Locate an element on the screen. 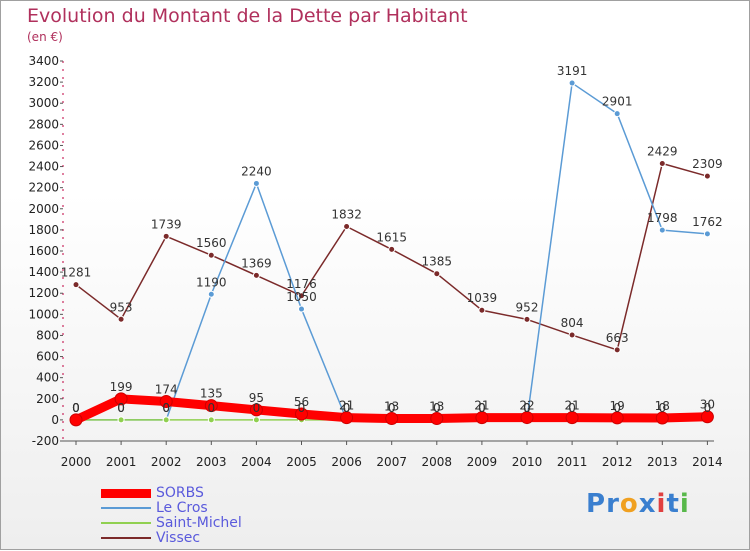  data-label: 2901 is located at coordinates (617, 102).